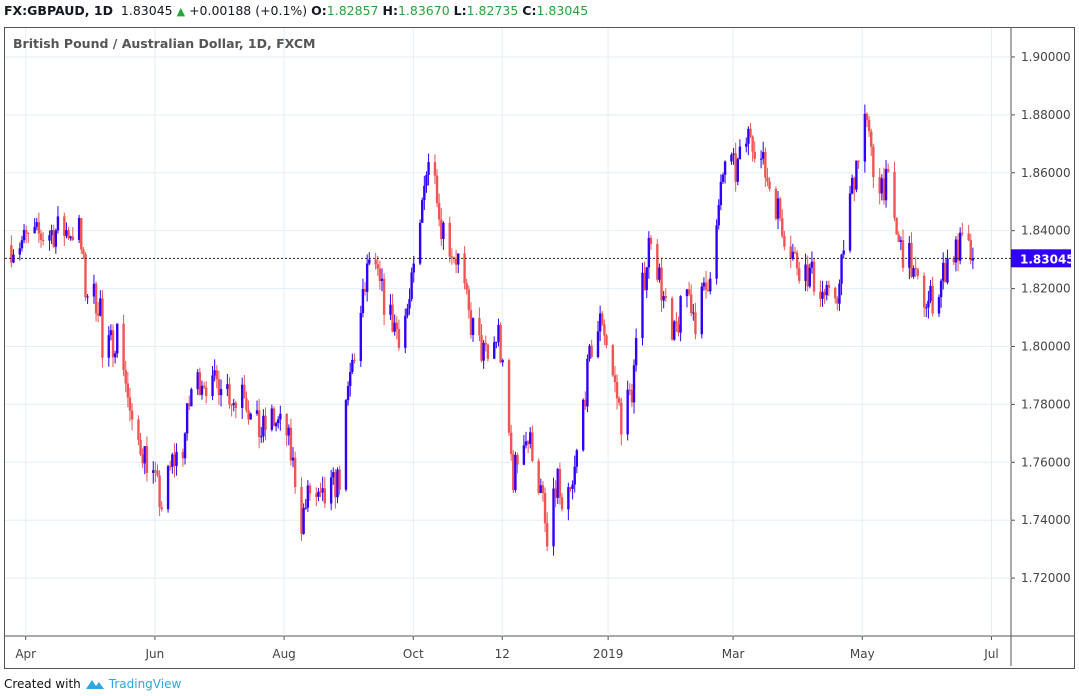 Image resolution: width=1079 pixels, height=696 pixels. What do you see at coordinates (1046, 115) in the screenshot?
I see `y-tick-label: 1.88000` at bounding box center [1046, 115].